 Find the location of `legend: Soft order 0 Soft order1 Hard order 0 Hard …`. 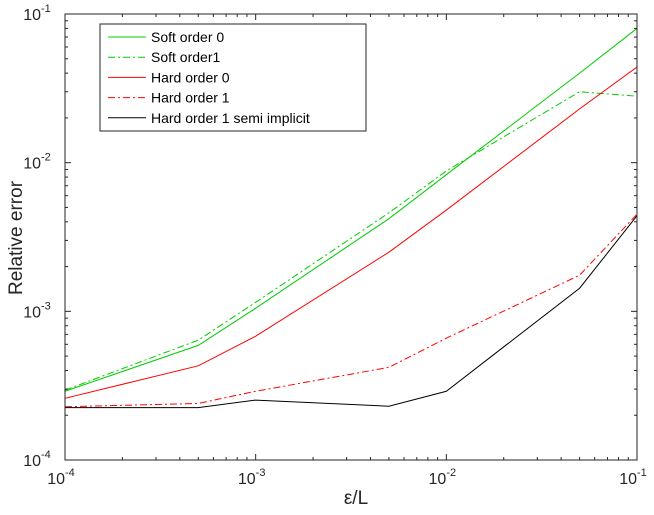

legend: Soft order 0 Soft order1 Hard order 0 Hard … is located at coordinates (233, 77).